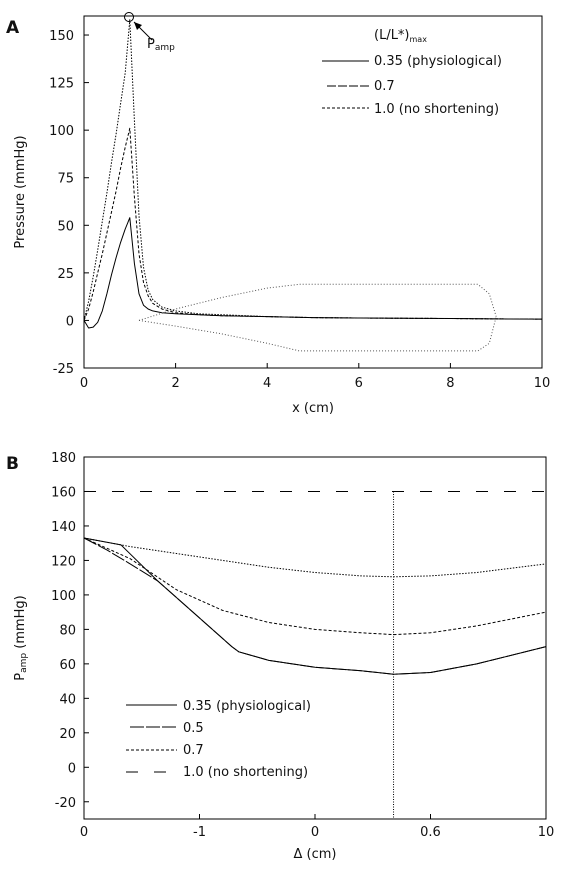 This screenshot has height=869, width=573. I want to click on panel-b-x-tick-label: 0.6, so click(430, 832).